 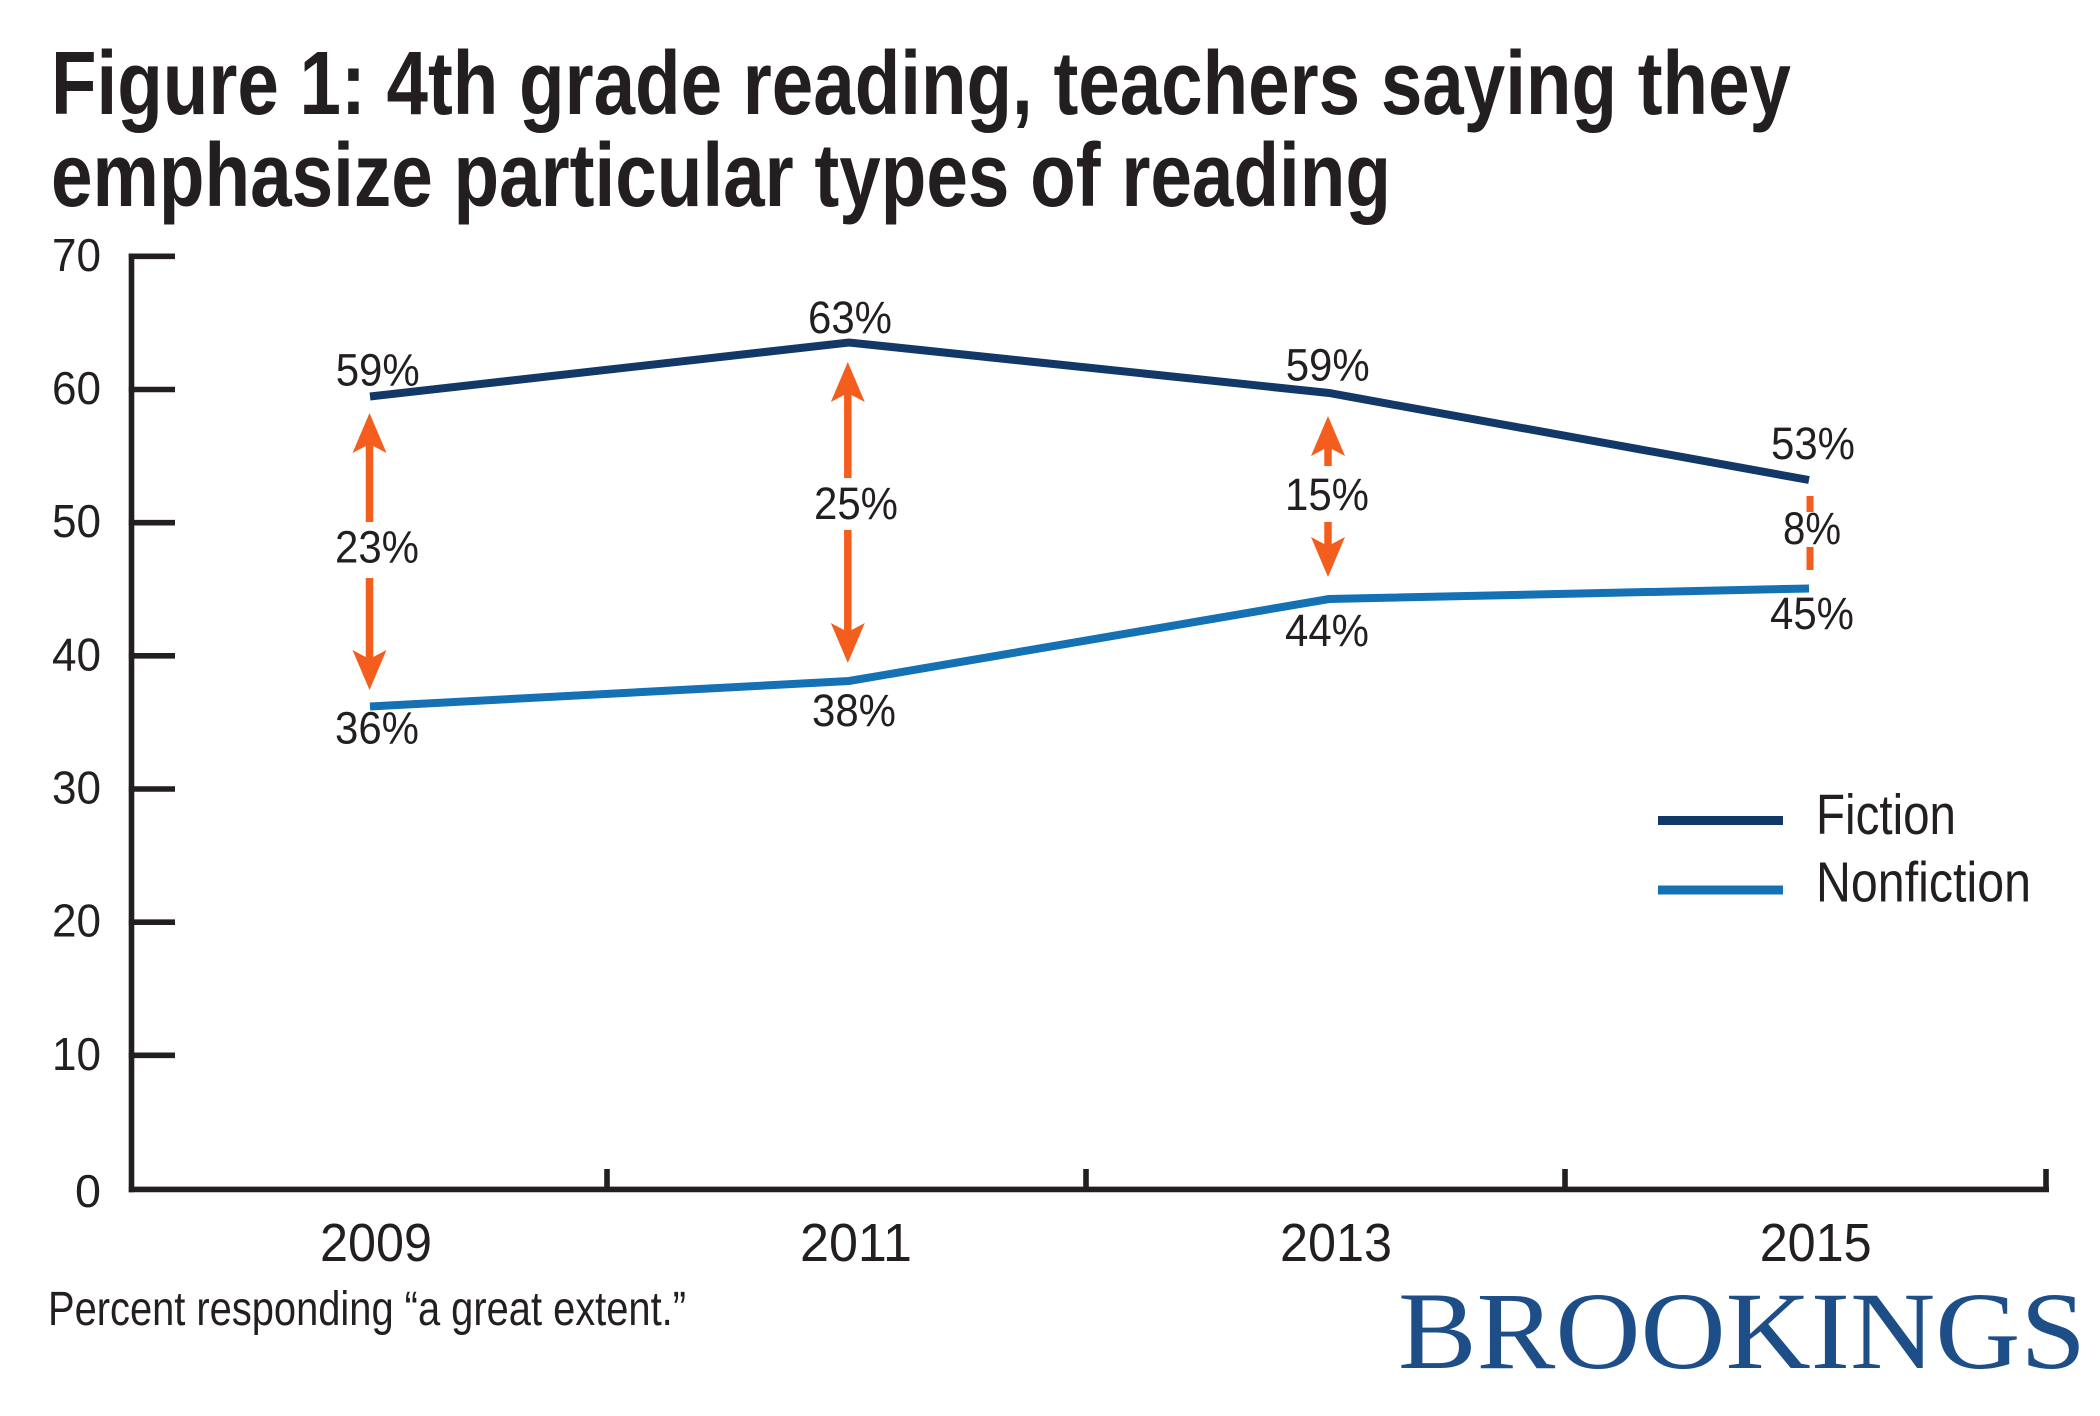 I want to click on svg-text: 45%, so click(x=1812, y=613).